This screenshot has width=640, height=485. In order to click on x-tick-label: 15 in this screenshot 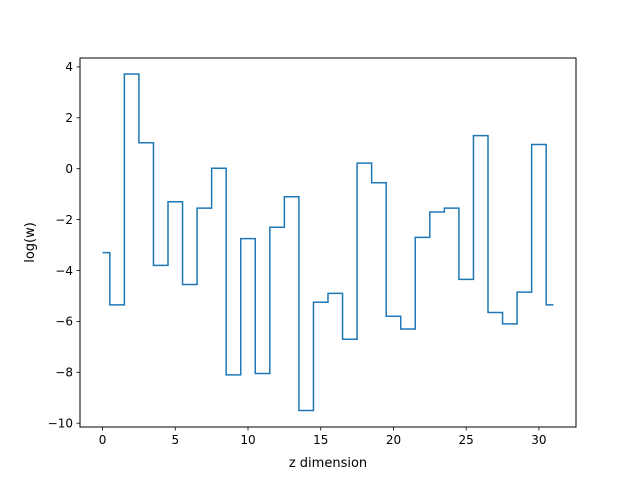, I will do `click(320, 440)`.